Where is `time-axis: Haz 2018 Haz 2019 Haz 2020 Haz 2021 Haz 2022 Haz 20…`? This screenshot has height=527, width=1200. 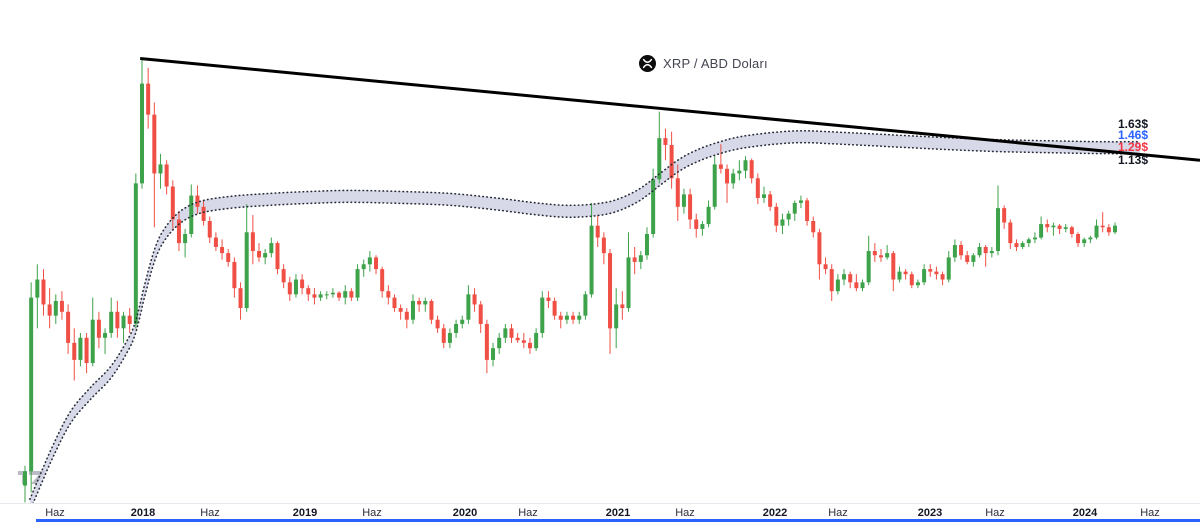
time-axis: Haz 2018 Haz 2019 Haz 2020 Haz 2021 Haz 2022 Haz 20… is located at coordinates (600, 511).